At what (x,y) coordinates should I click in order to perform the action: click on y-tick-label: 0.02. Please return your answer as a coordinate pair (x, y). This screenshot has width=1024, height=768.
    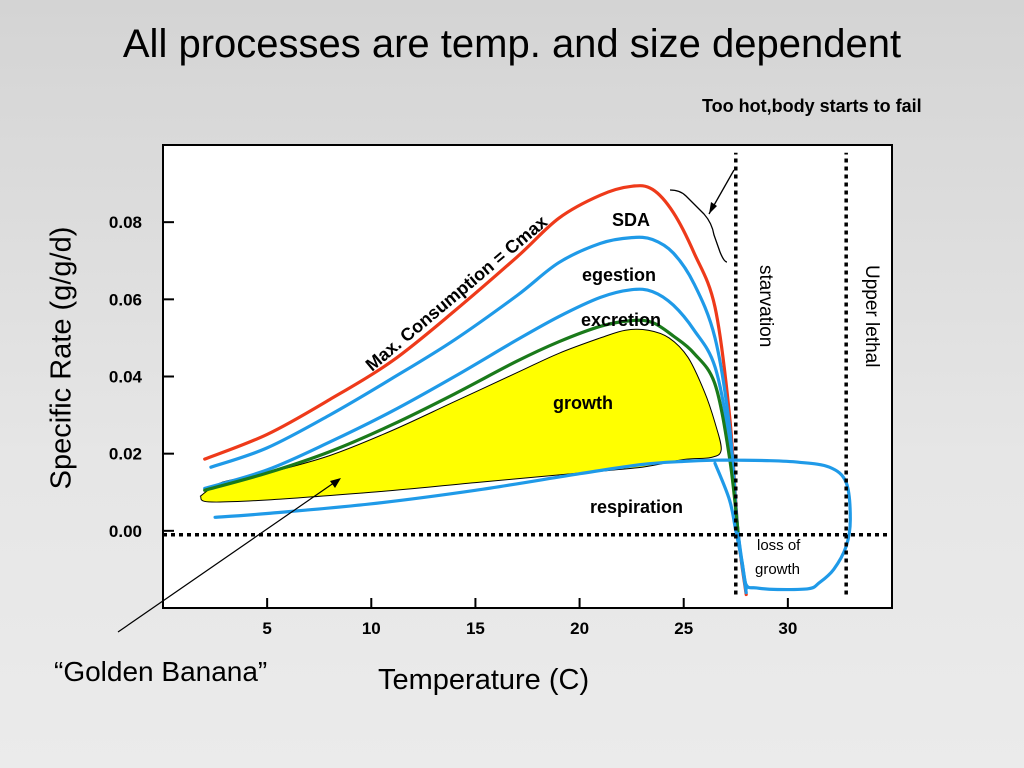
    Looking at the image, I should click on (125, 454).